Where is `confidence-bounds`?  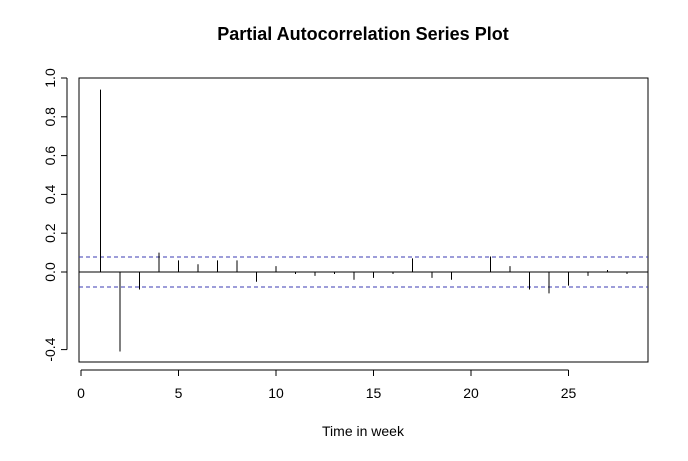
confidence-bounds is located at coordinates (363, 272).